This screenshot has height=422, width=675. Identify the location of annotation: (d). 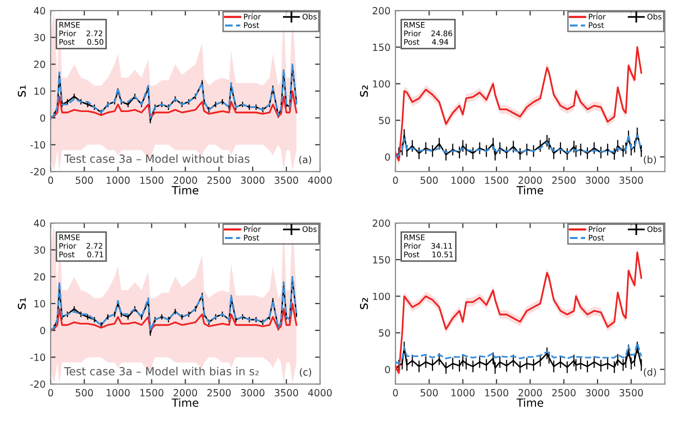
(650, 372).